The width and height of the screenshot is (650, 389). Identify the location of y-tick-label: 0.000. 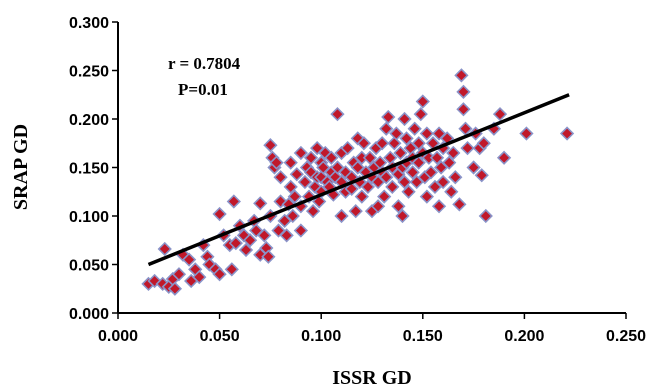
(89, 314).